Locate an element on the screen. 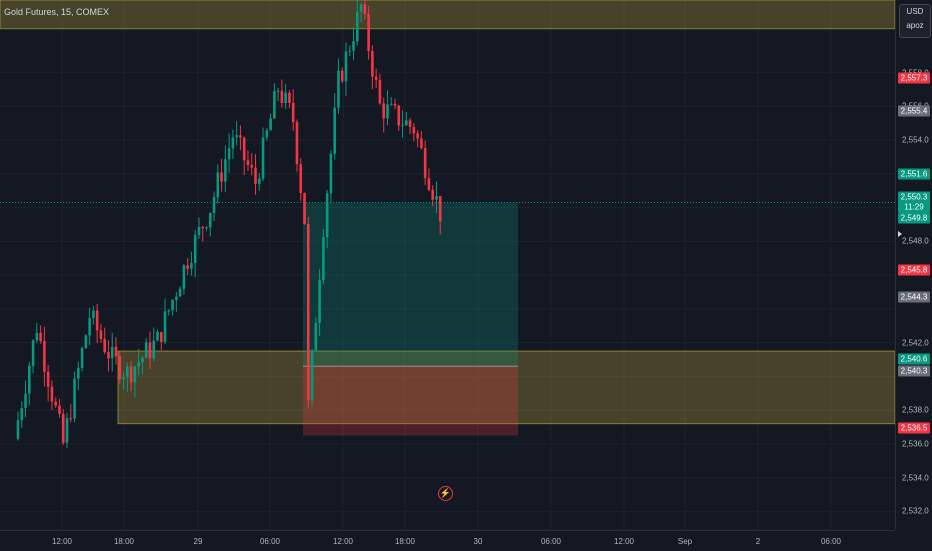 The image size is (932, 551). target-box is located at coordinates (410, 284).